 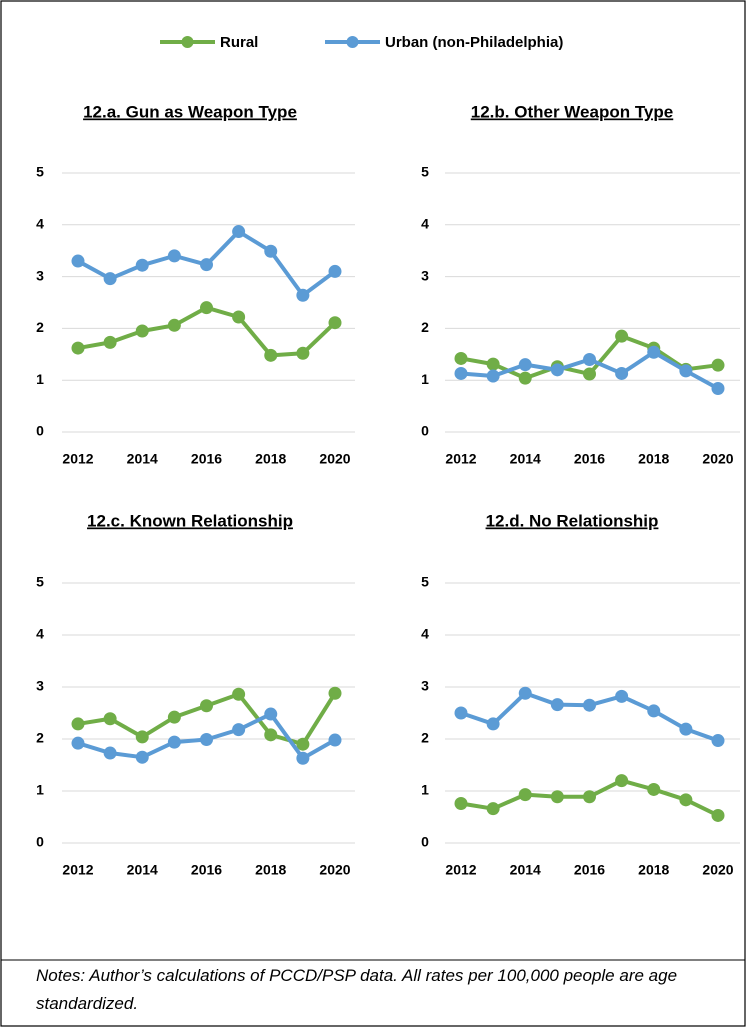 I want to click on panel-title: 12.d. No Relationship, so click(x=572, y=520).